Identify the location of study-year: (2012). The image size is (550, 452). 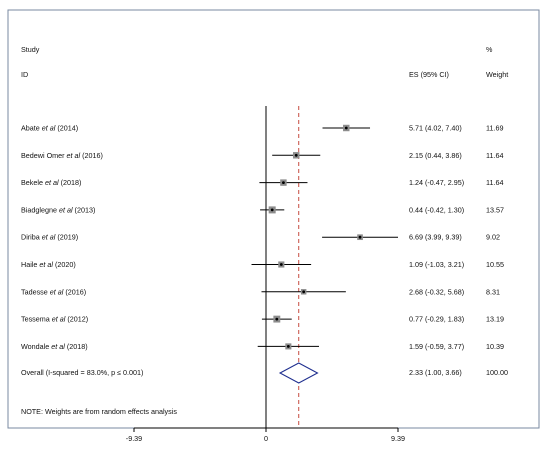
(76, 319).